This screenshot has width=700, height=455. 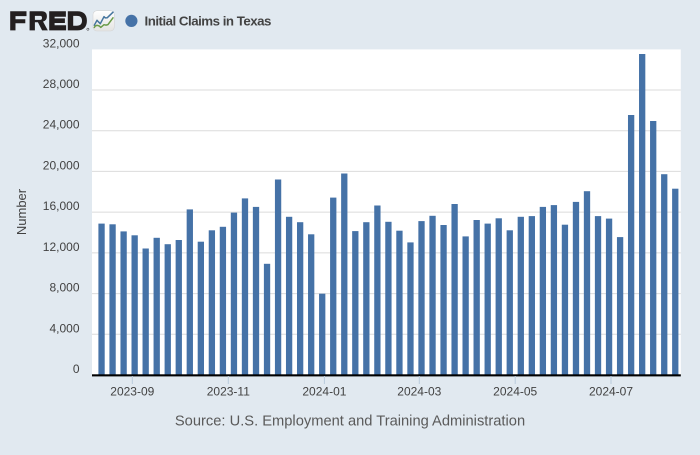 I want to click on svg-text: 28,000, so click(x=61, y=84).